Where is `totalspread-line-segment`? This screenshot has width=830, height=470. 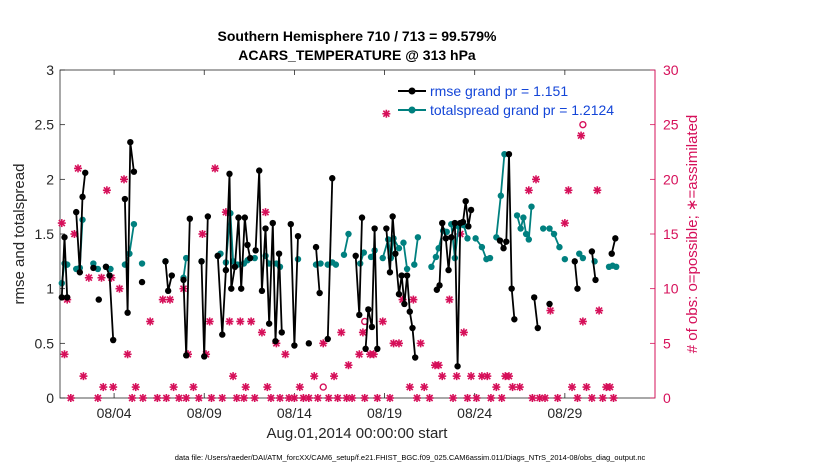
totalspread-line-segment is located at coordinates (185, 267).